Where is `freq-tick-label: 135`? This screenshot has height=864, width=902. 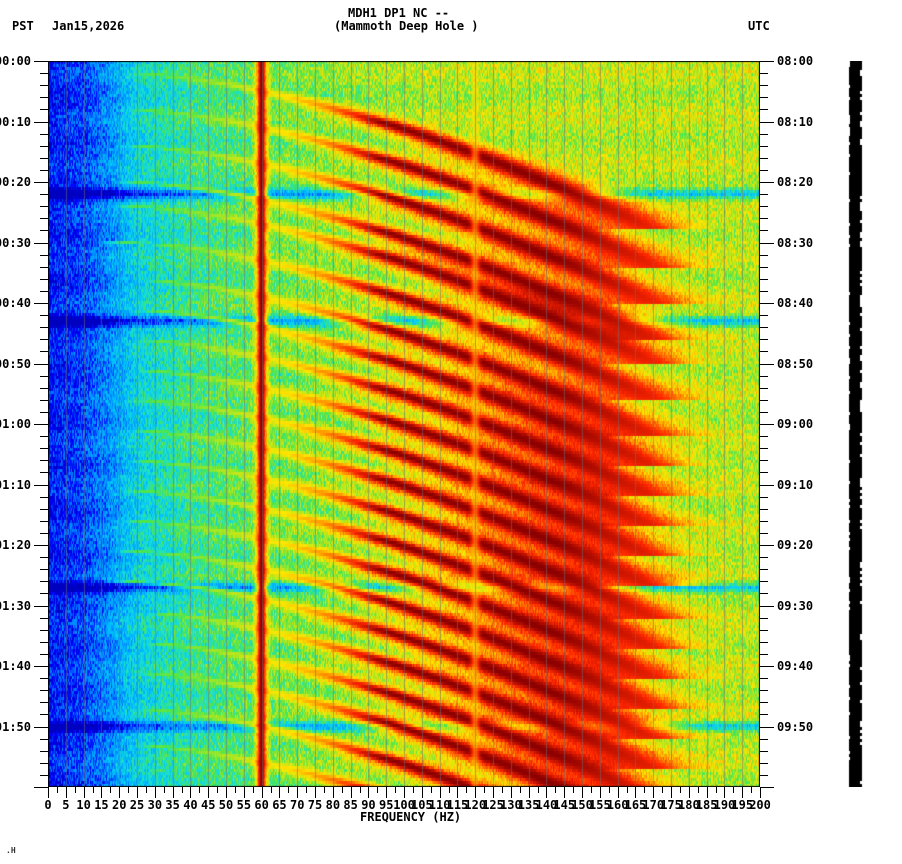 freq-tick-label: 135 is located at coordinates (528, 805).